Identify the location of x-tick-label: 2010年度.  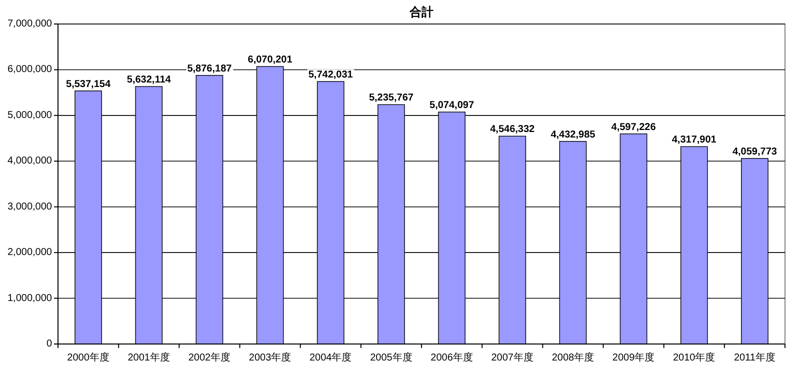
(694, 358).